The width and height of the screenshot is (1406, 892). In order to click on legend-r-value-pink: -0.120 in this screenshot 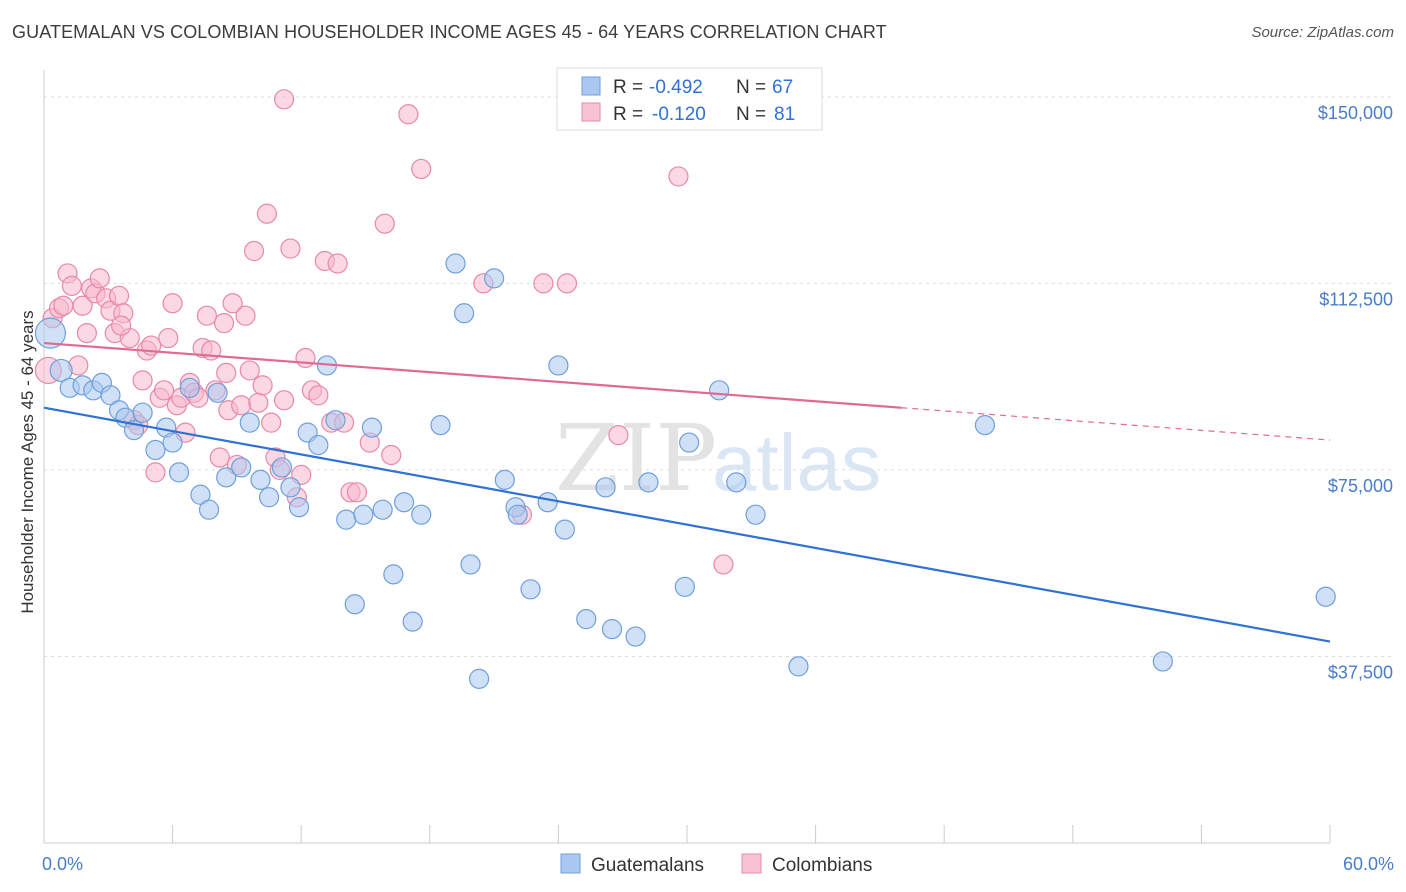, I will do `click(679, 114)`.